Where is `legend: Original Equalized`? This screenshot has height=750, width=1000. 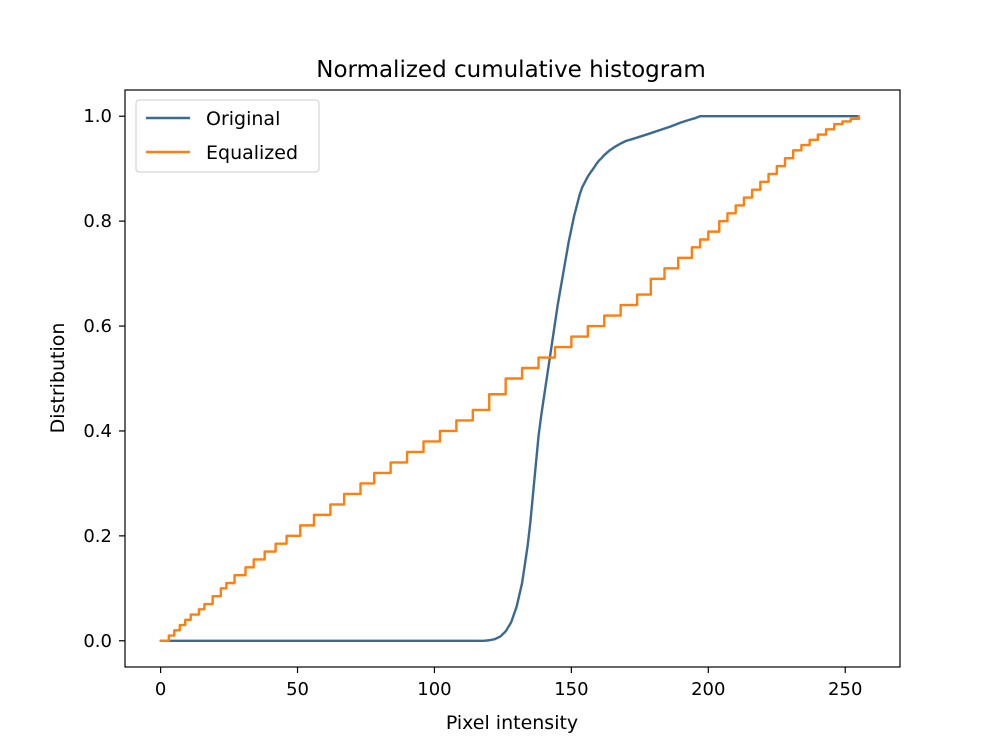 legend: Original Equalized is located at coordinates (227, 136).